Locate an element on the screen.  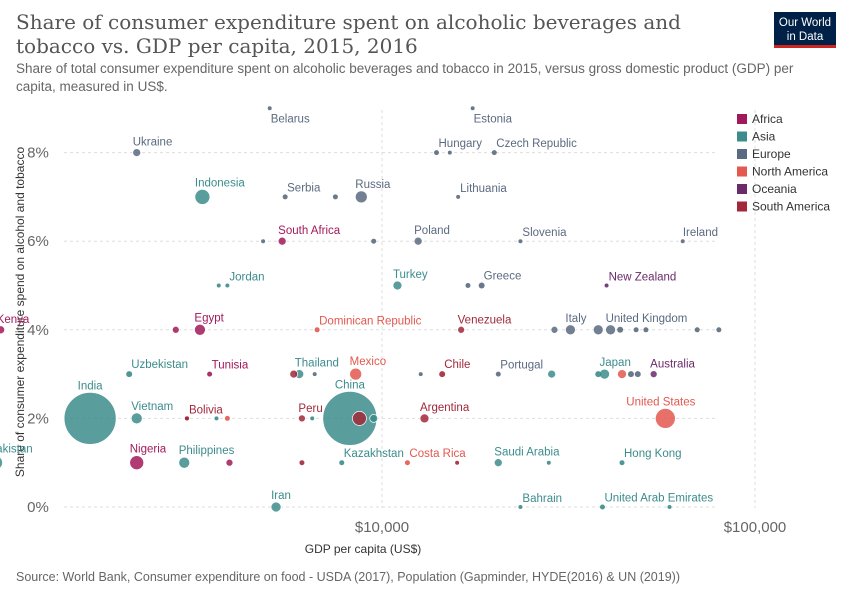
legend-label: Europe is located at coordinates (771, 154).